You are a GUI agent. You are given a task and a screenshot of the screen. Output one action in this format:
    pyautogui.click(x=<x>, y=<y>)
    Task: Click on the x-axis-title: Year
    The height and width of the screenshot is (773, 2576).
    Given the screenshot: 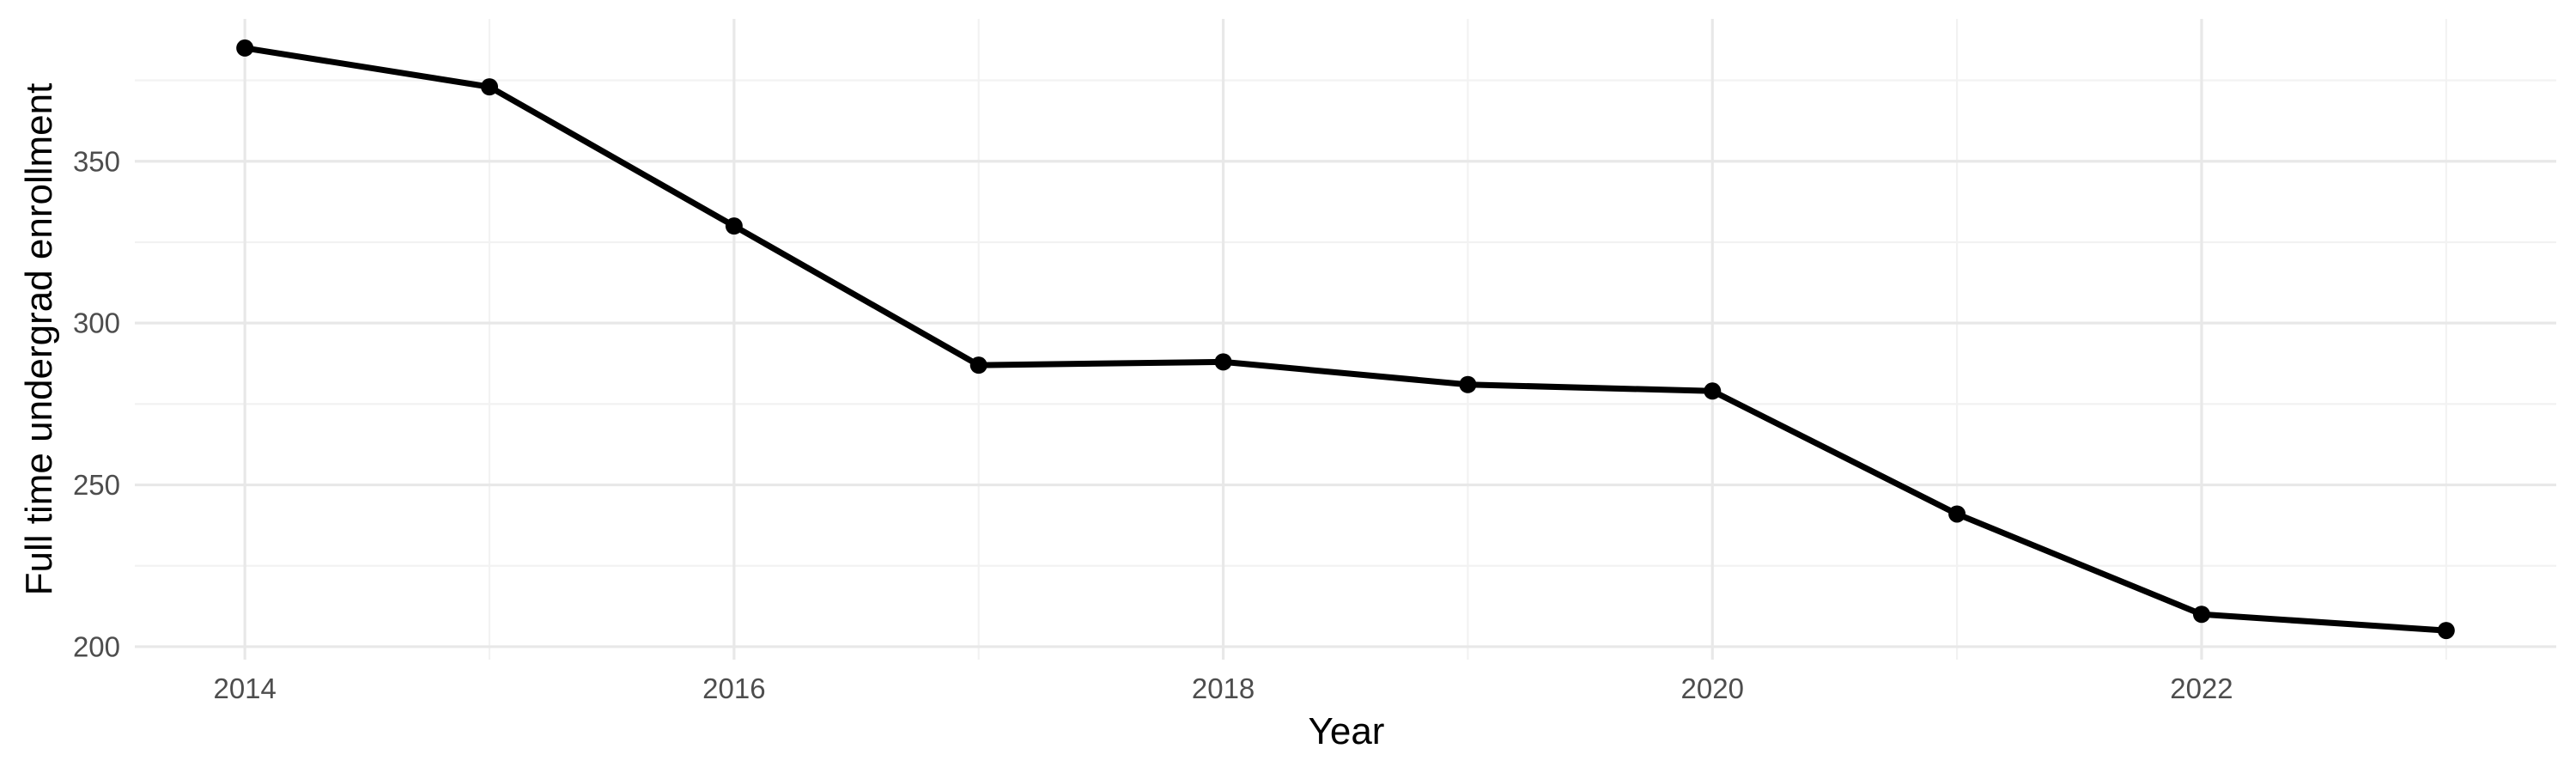 What is the action you would take?
    pyautogui.click(x=1346, y=731)
    